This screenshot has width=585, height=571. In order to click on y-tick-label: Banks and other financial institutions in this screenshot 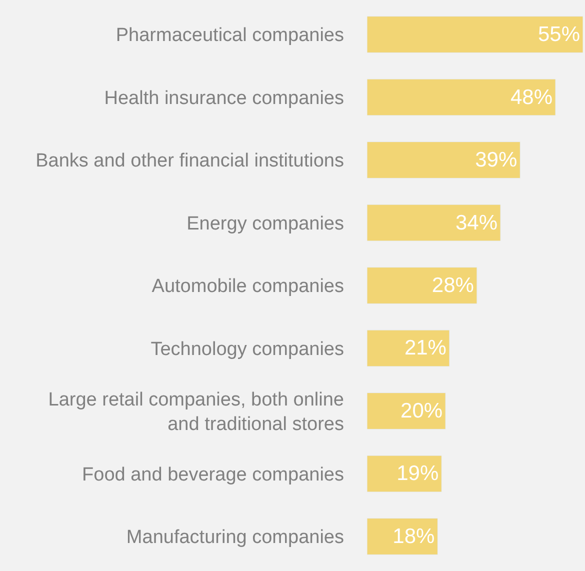, I will do `click(190, 161)`.